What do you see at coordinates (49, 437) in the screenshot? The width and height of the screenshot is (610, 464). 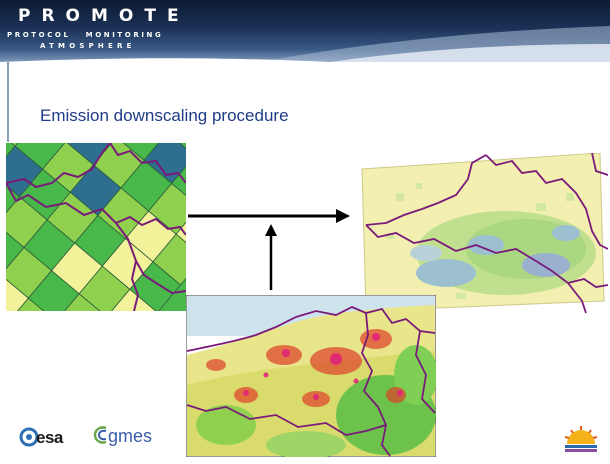 I see `esa-logo-text: esa` at bounding box center [49, 437].